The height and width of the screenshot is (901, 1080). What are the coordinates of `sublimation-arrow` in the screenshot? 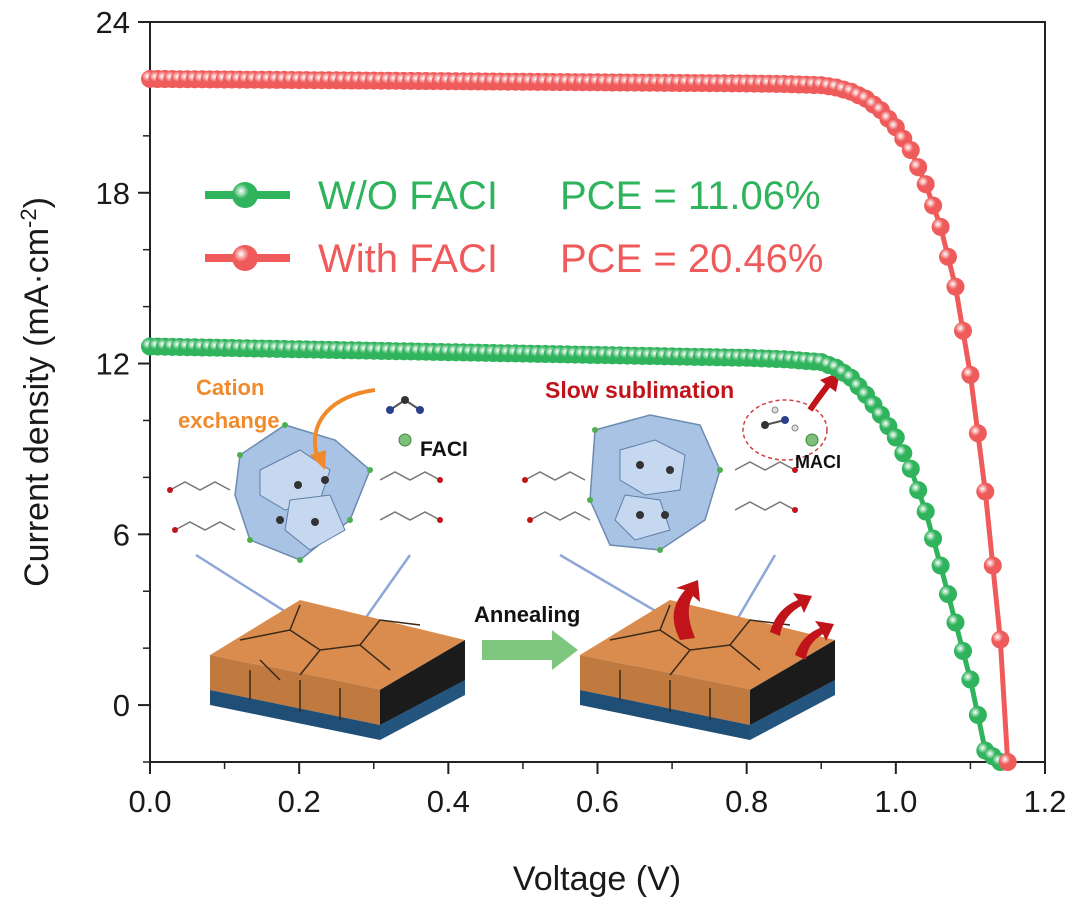 It's located at (820, 396).